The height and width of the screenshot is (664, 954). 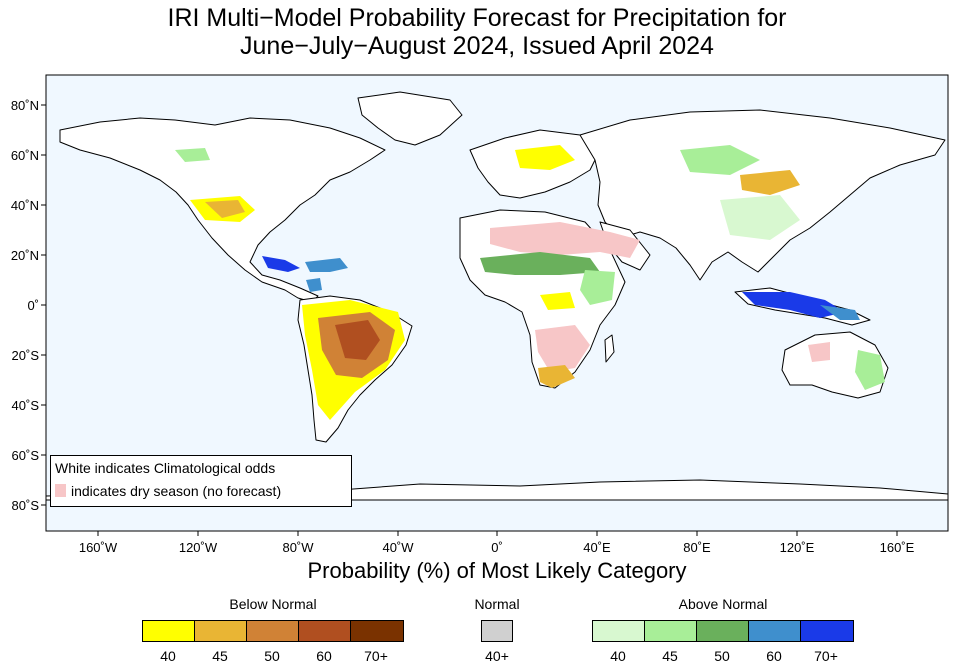 What do you see at coordinates (272, 656) in the screenshot?
I see `below-tick: 50` at bounding box center [272, 656].